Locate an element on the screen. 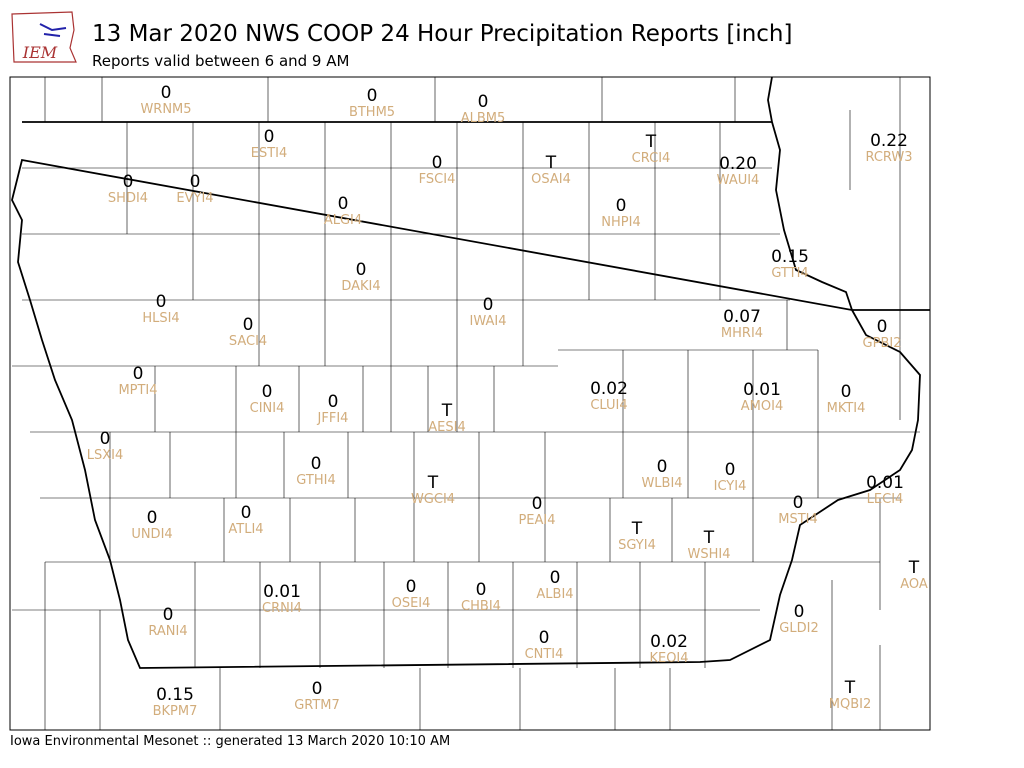 The image size is (1024, 768). station-id: GTHI4 is located at coordinates (315, 480).